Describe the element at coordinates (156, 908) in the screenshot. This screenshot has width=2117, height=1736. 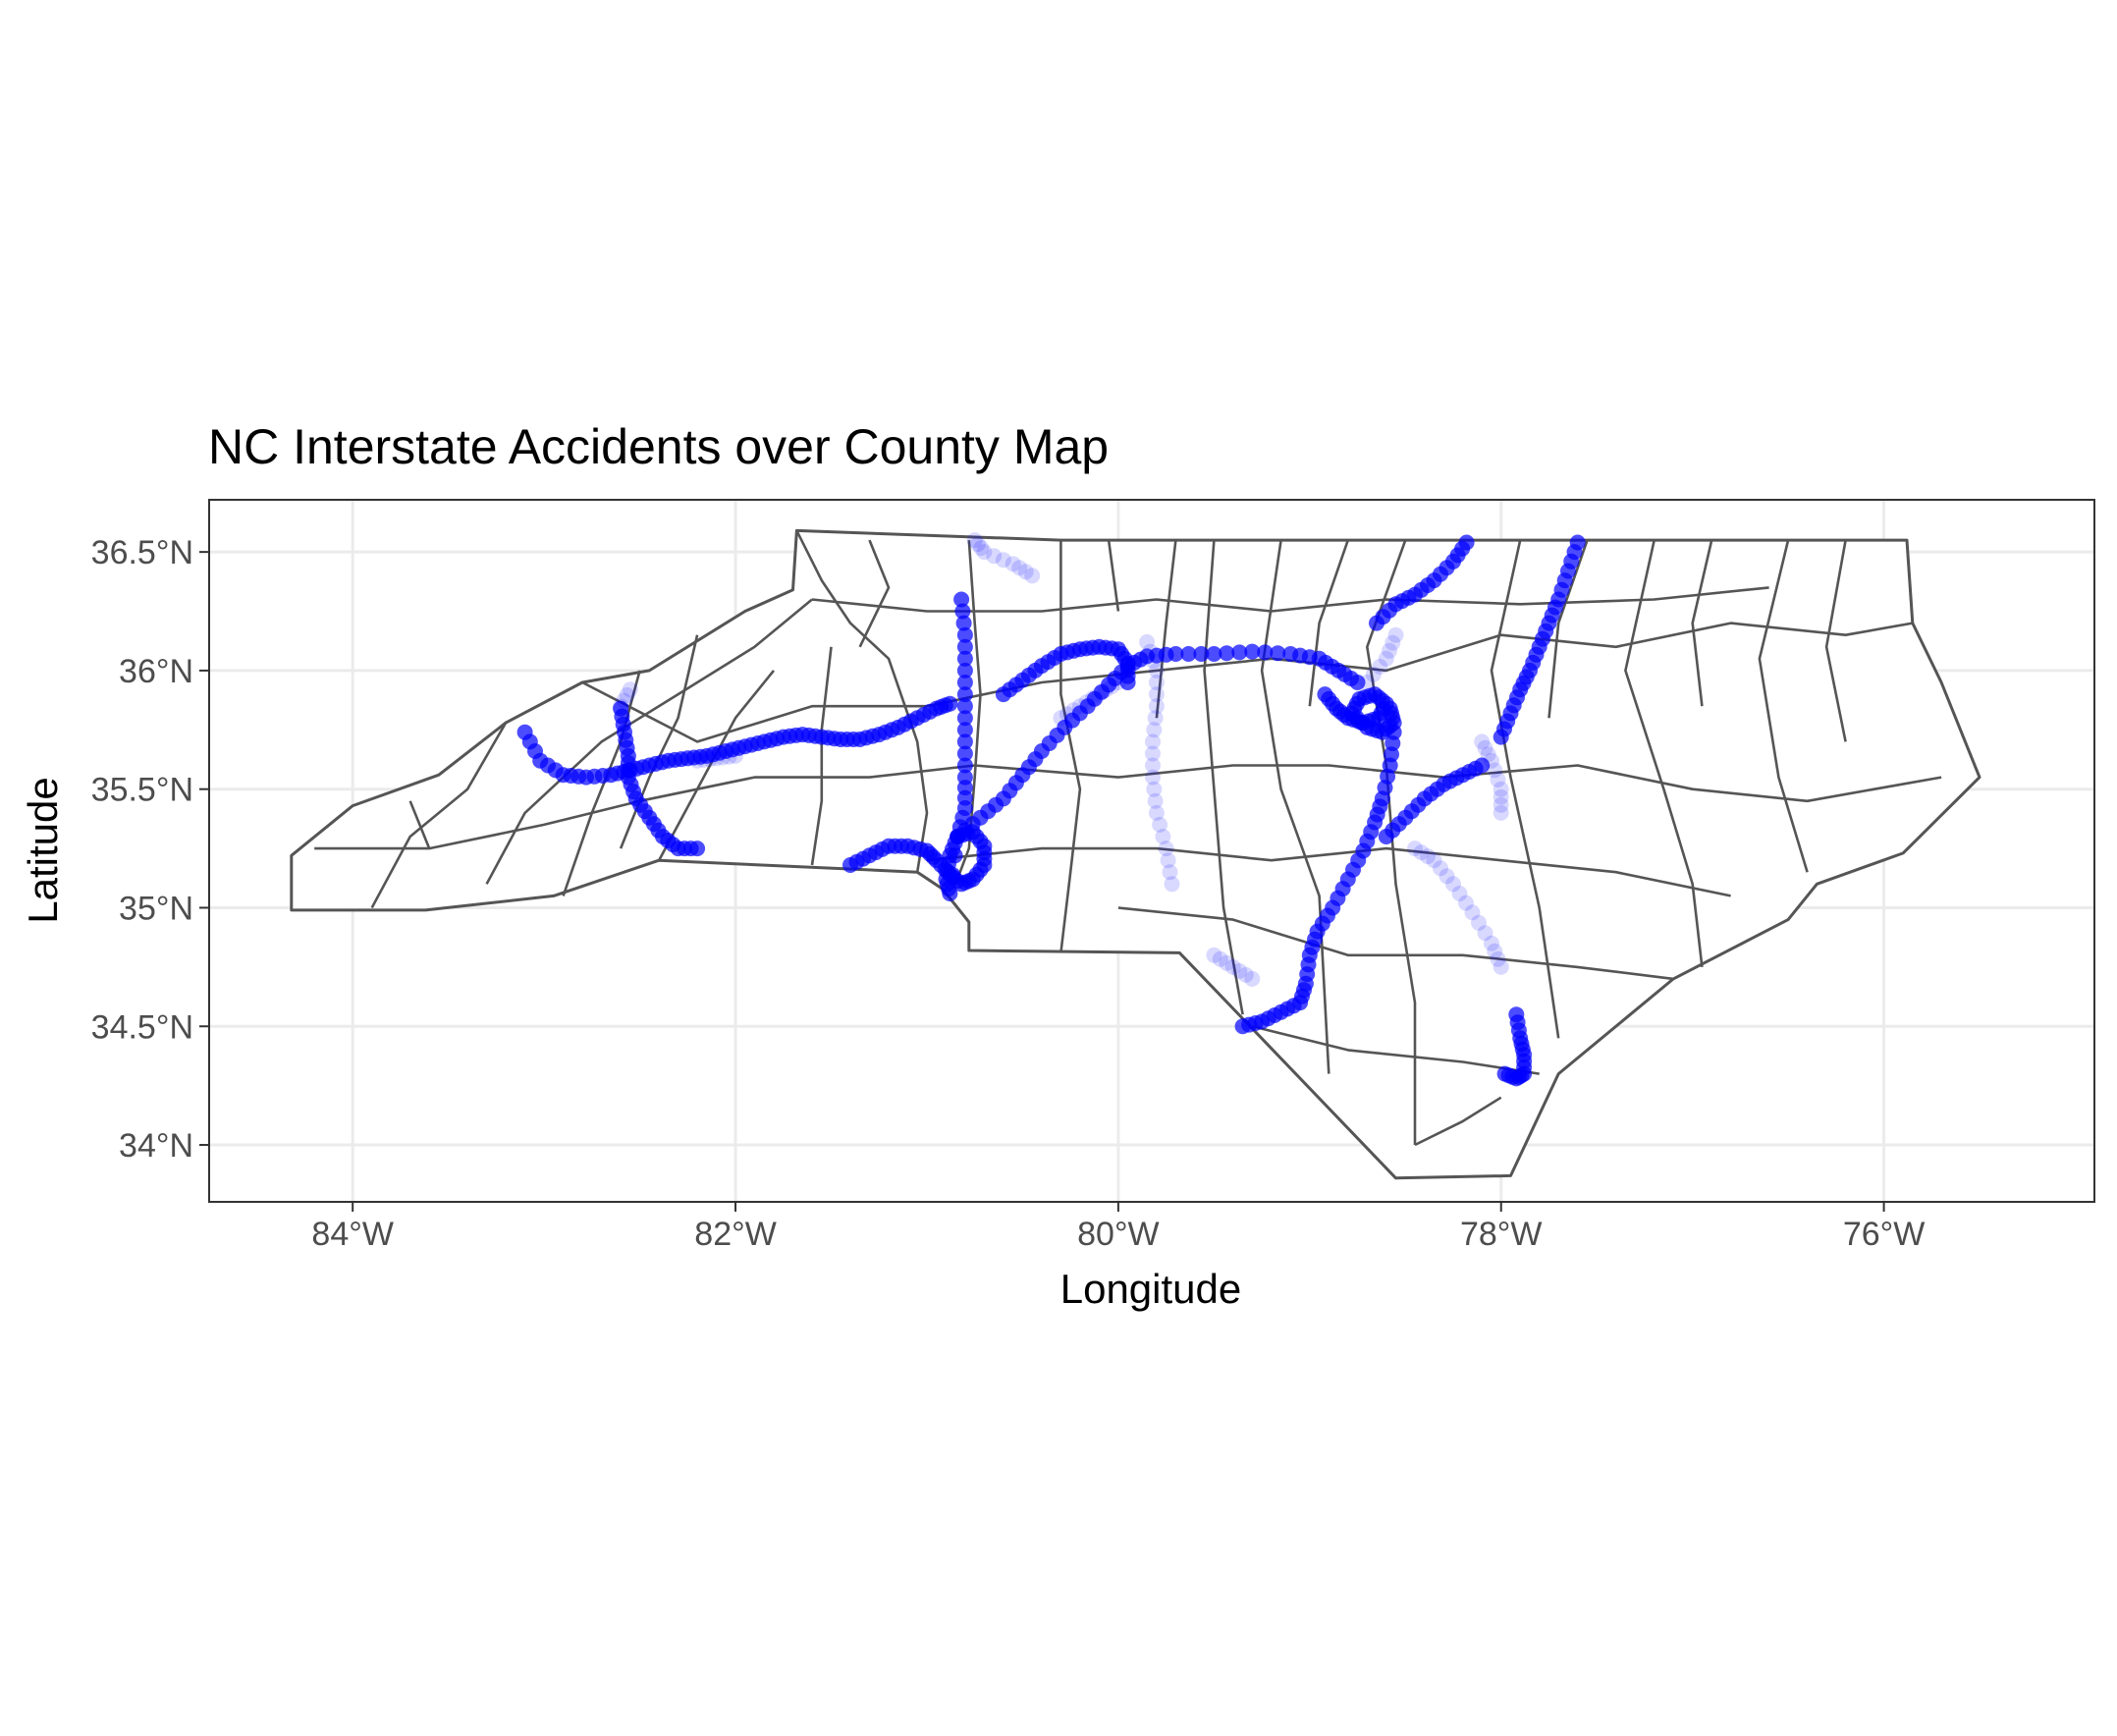
I see `y-tick-label-2: 35°N` at that location.